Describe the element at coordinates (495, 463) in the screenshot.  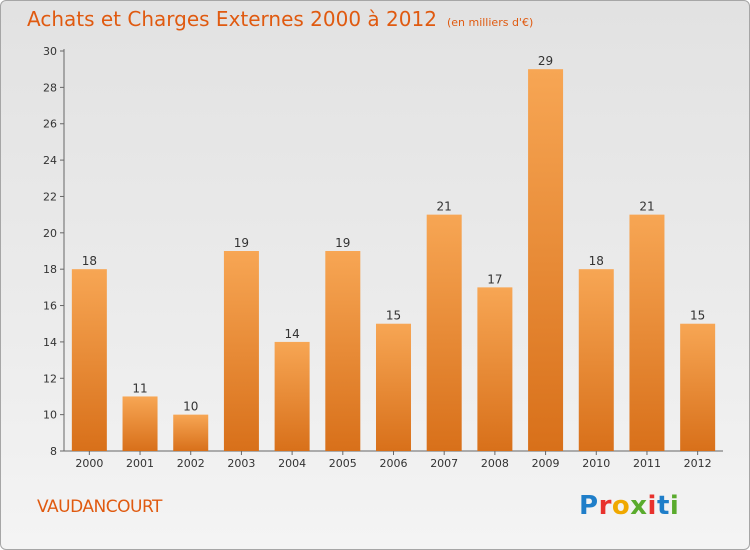
I see `x-tick-label: 2008` at that location.